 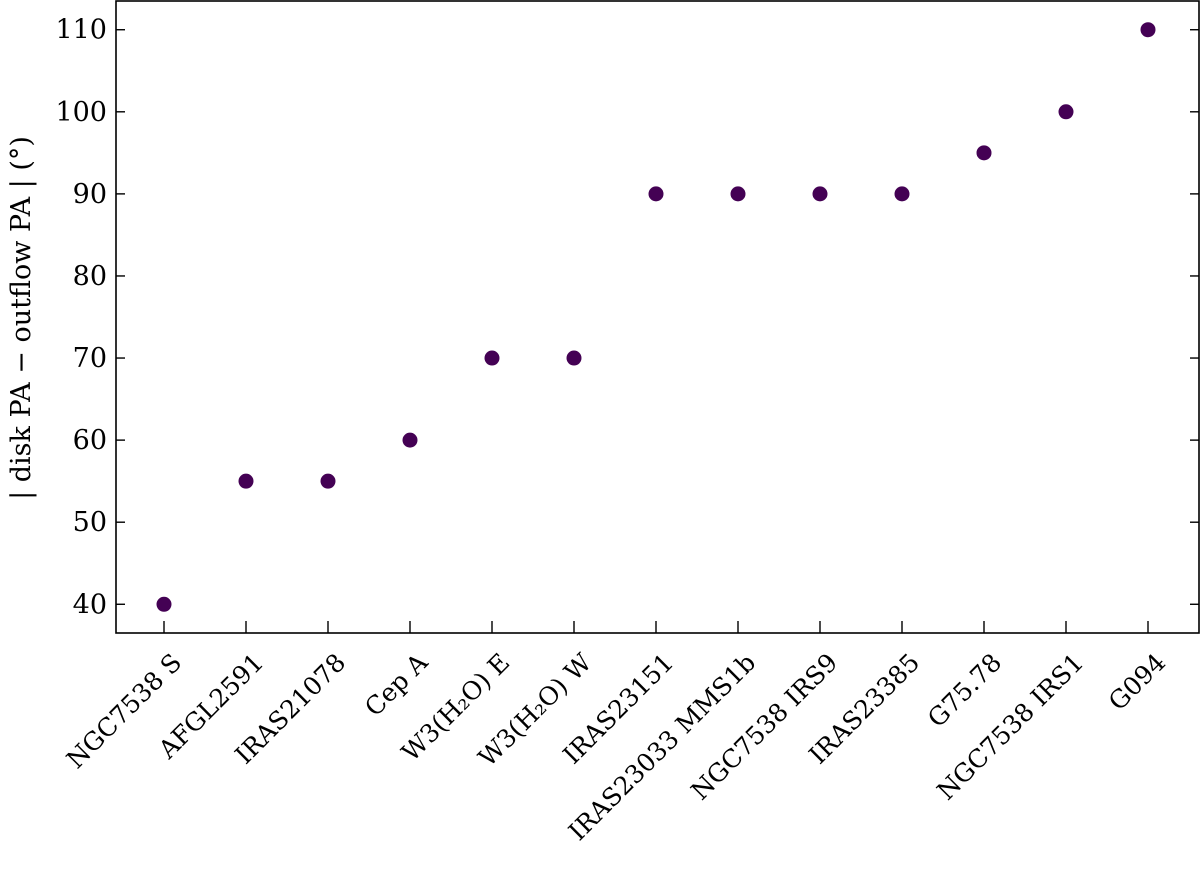 I want to click on y-tick-label: 50, so click(x=90, y=522).